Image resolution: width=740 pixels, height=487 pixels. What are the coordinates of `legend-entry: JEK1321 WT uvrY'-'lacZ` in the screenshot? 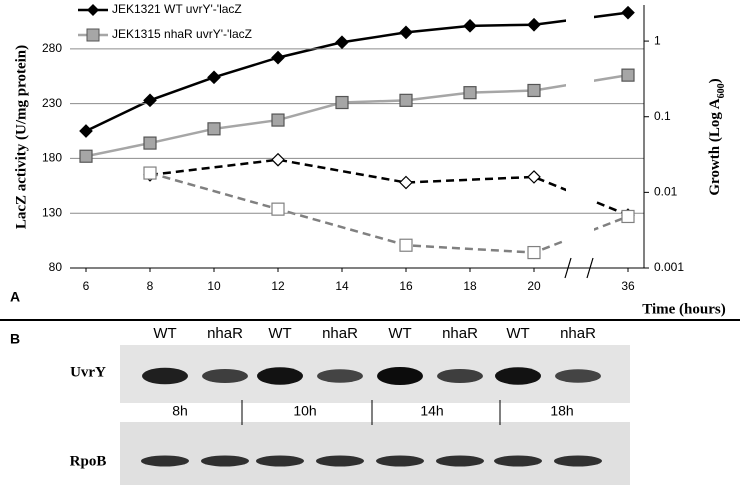 It's located at (160, 9).